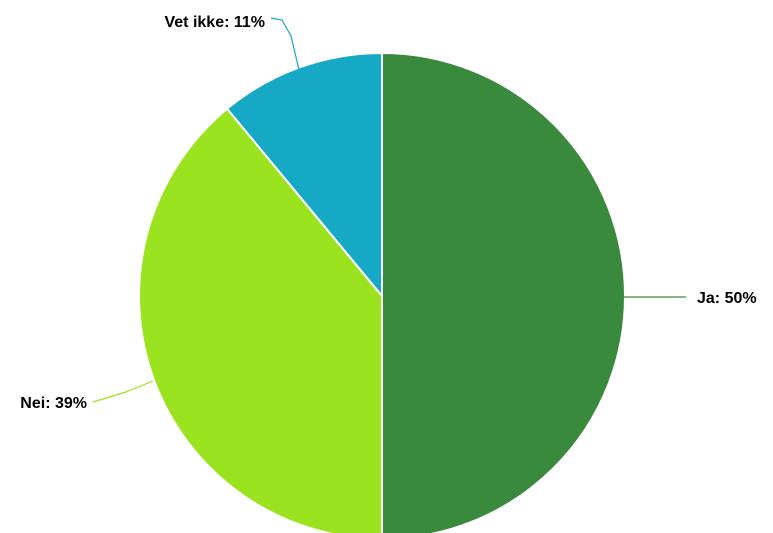 This screenshot has width=773, height=533. I want to click on slice-label-nei: Nei: 39%, so click(53, 403).